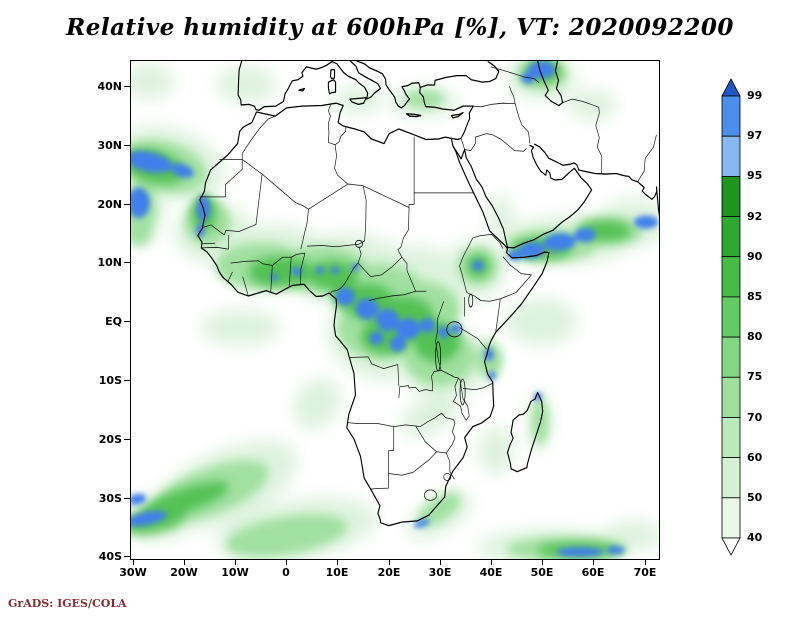 The height and width of the screenshot is (618, 800). Describe the element at coordinates (184, 569) in the screenshot. I see `lon-tick-20w: 20W` at that location.